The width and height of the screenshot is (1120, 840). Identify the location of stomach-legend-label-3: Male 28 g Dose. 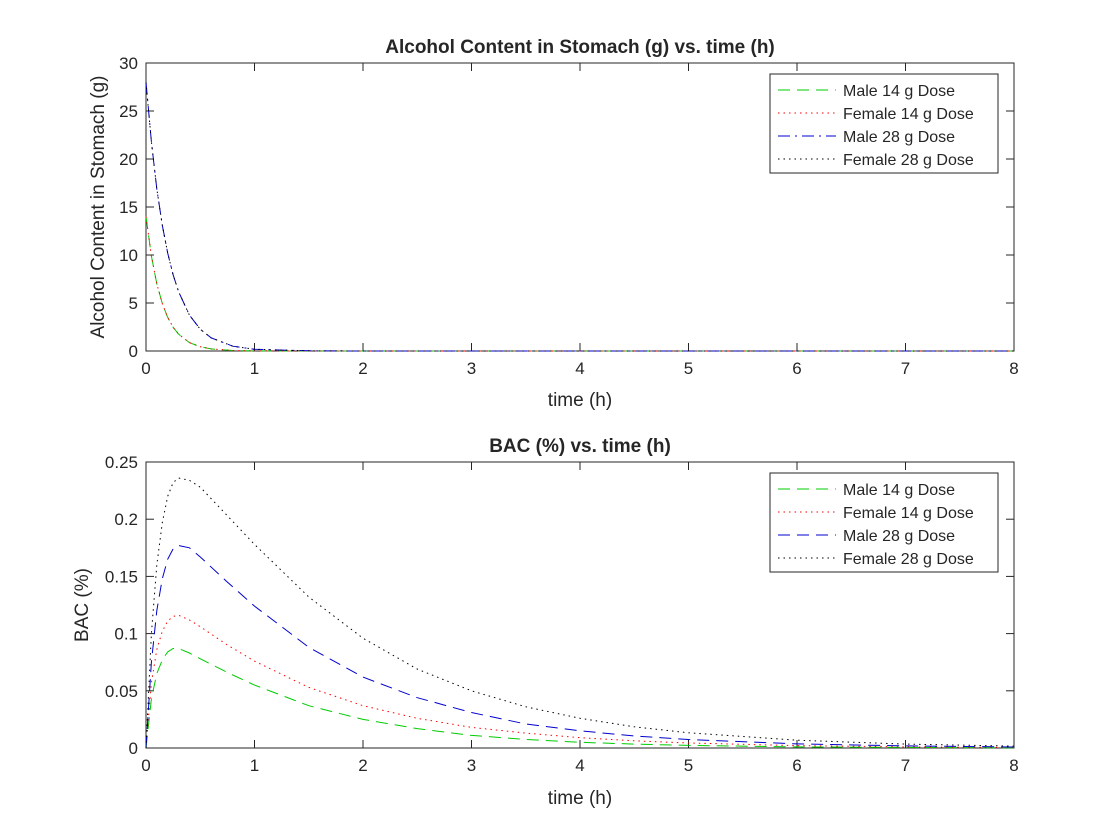
(899, 137).